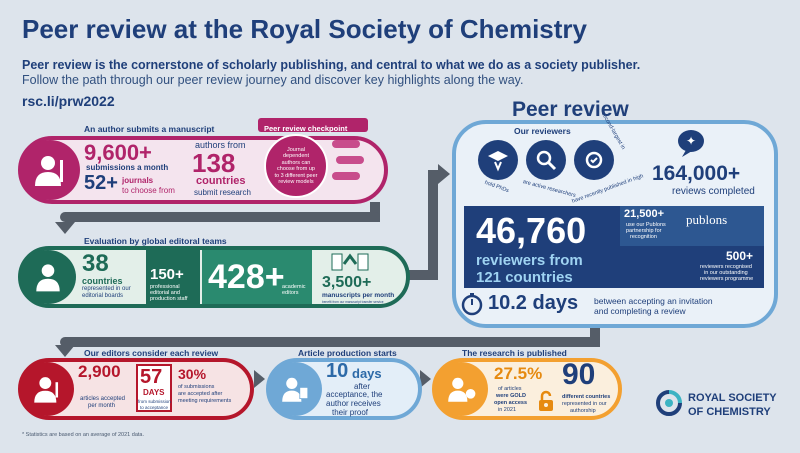  I want to click on submissions-label: submissions a month, so click(127, 167).